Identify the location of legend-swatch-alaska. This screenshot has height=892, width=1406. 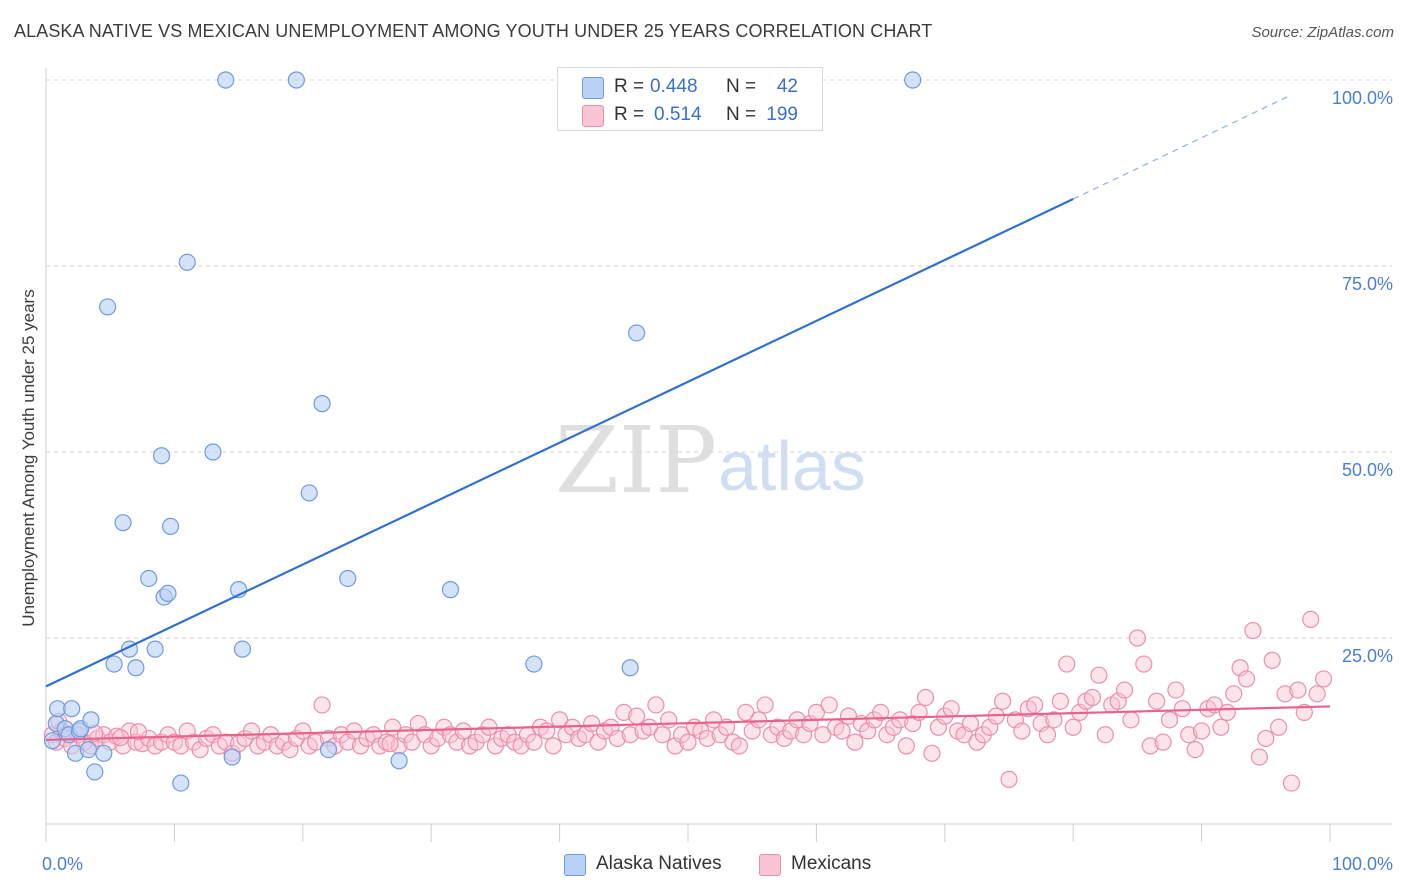
(593, 88).